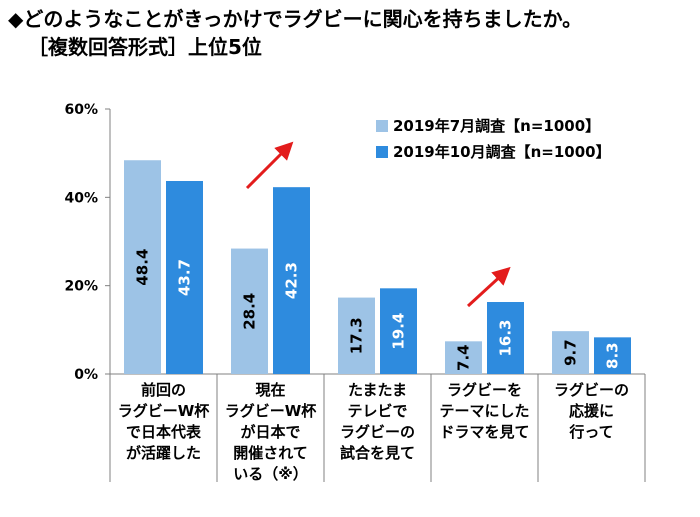  I want to click on bar-value-label: 16.3, so click(506, 337).